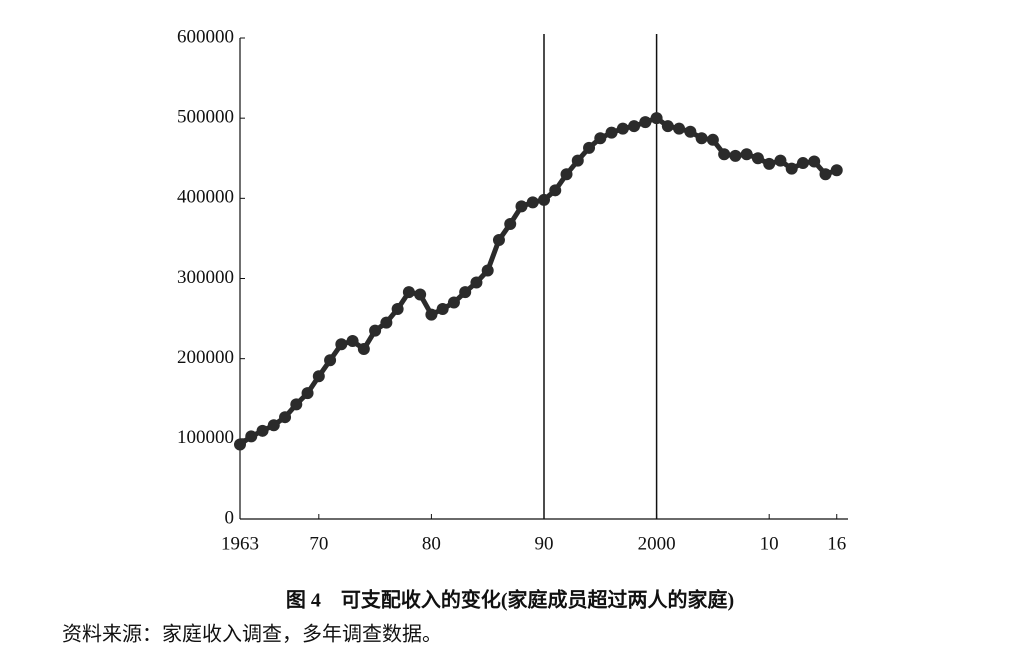  What do you see at coordinates (252, 634) in the screenshot?
I see `chart-source: 资料来源：家庭收入调查，多年调查数据。` at bounding box center [252, 634].